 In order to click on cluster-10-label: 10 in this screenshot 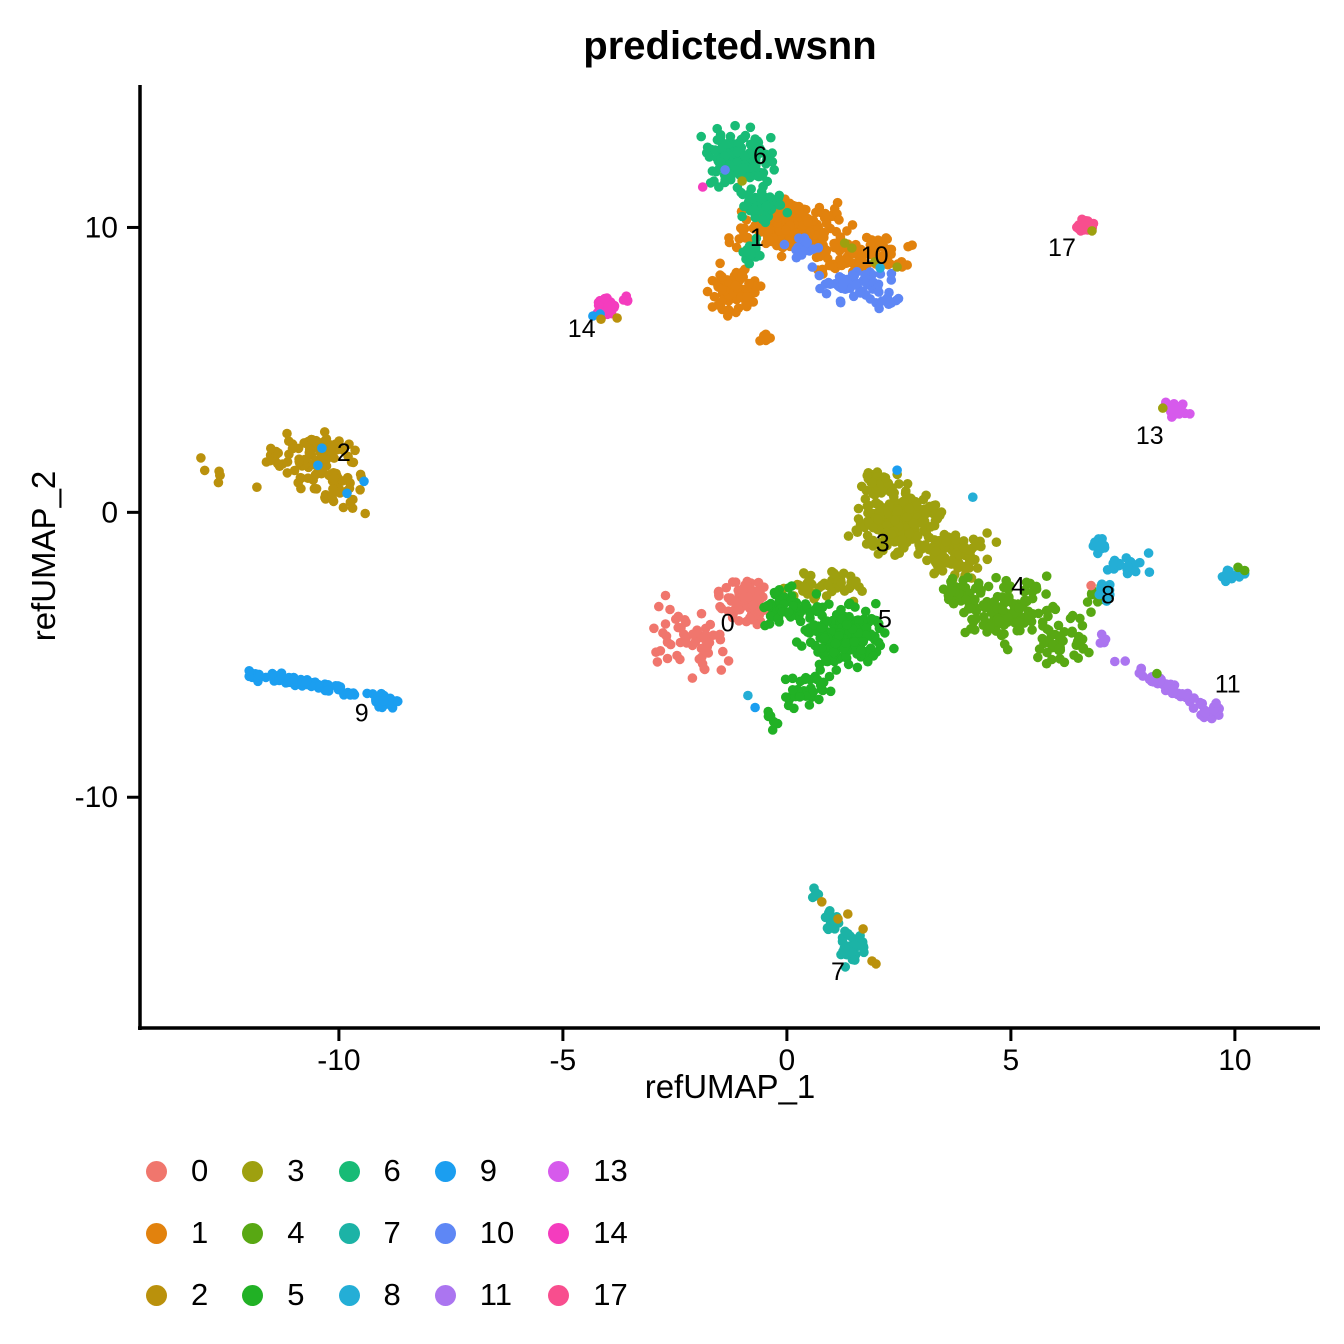, I will do `click(875, 256)`.